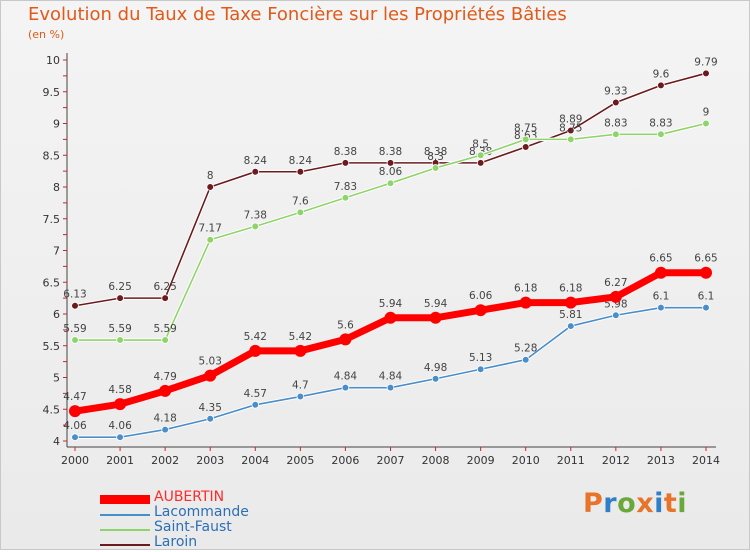 The width and height of the screenshot is (750, 552). I want to click on data-label-lacommande: 4.57, so click(255, 394).